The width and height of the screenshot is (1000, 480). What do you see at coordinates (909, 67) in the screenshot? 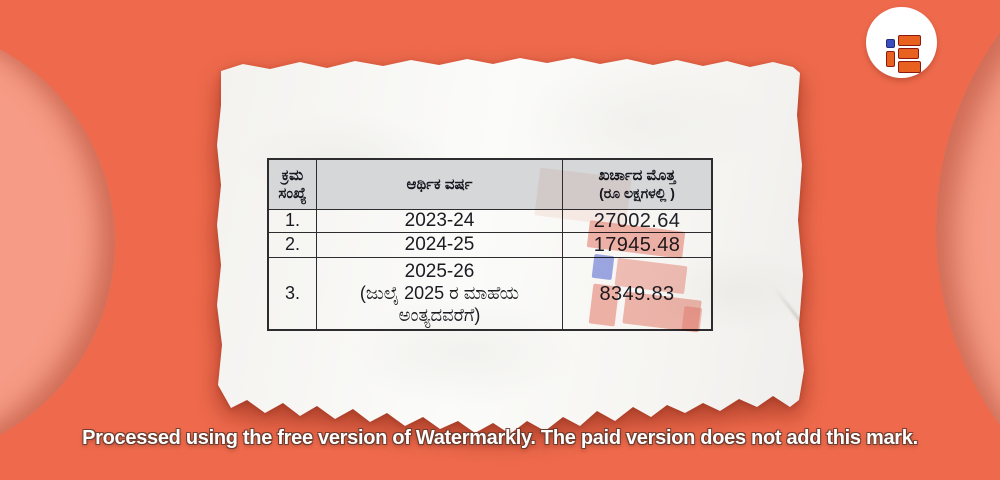
I see `logo-e-bottom-bar` at bounding box center [909, 67].